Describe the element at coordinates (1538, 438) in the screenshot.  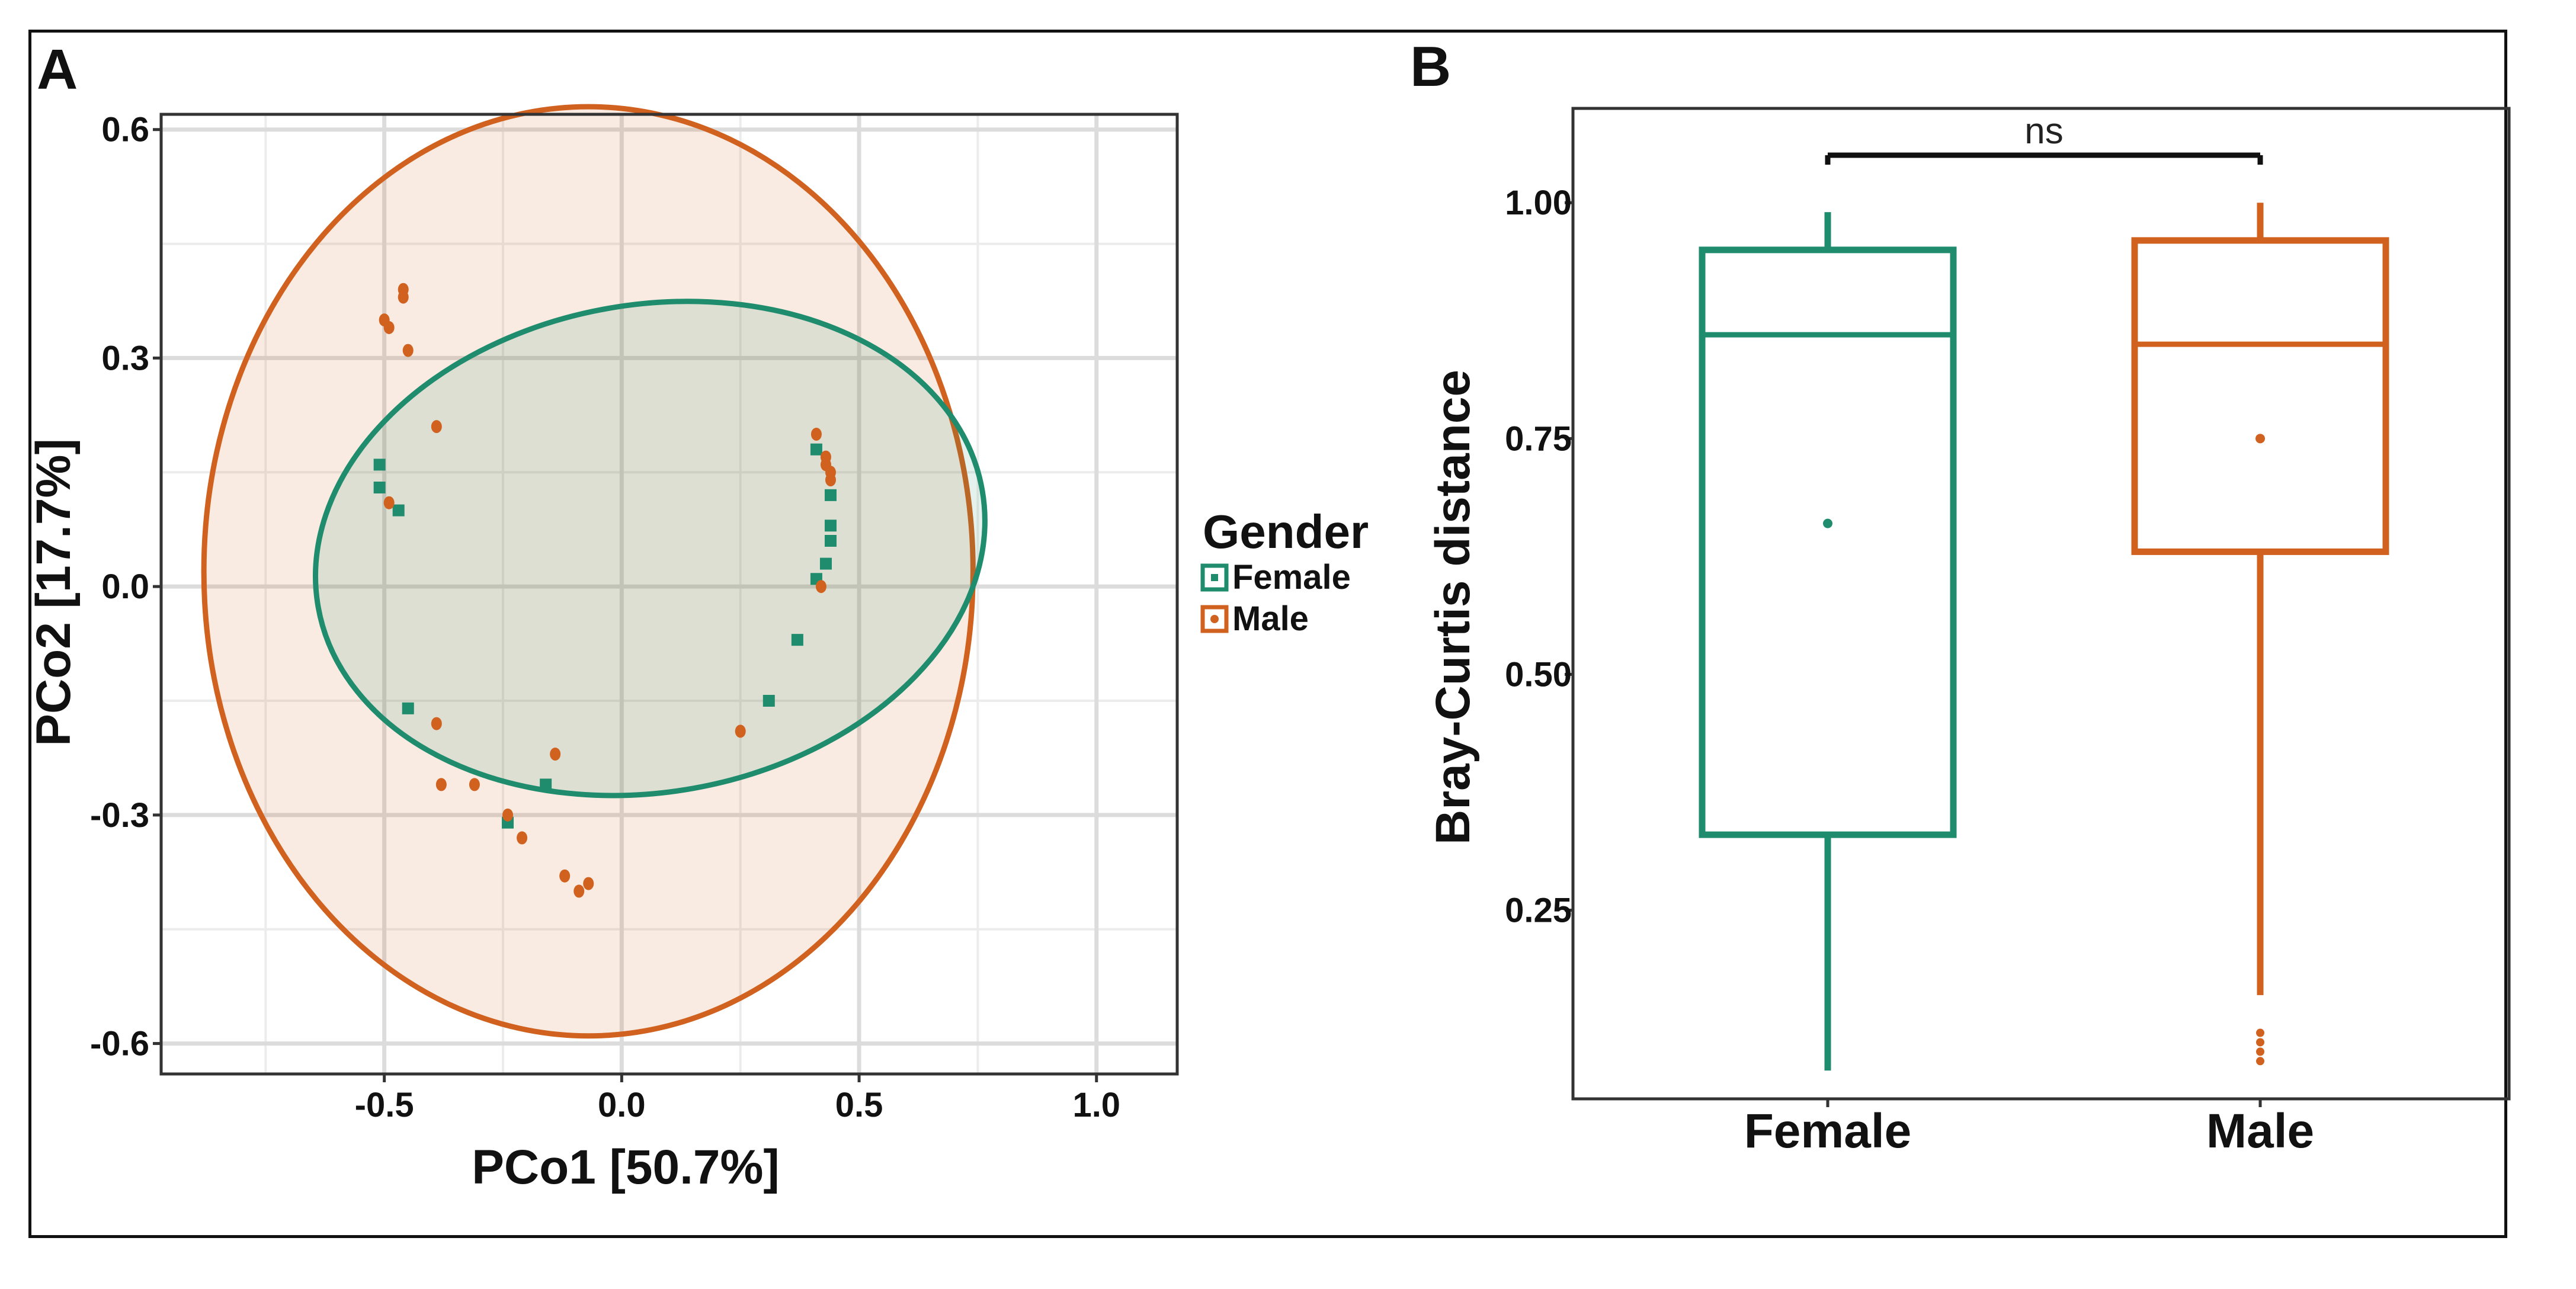
I see `y-tick-label: 0.75` at that location.